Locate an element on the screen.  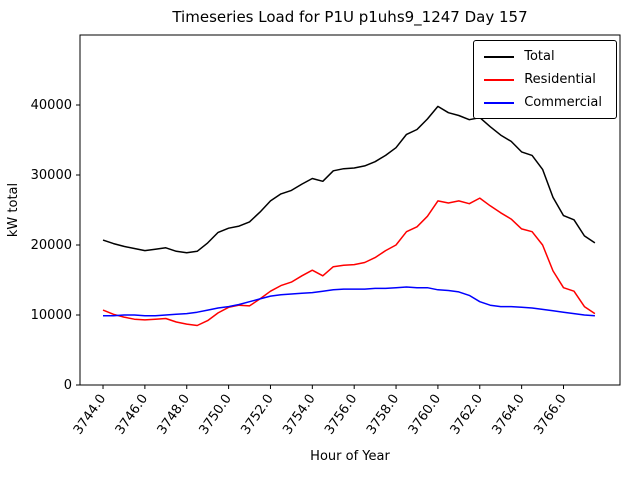
x-tick-label: 3754.0 is located at coordinates (299, 415).